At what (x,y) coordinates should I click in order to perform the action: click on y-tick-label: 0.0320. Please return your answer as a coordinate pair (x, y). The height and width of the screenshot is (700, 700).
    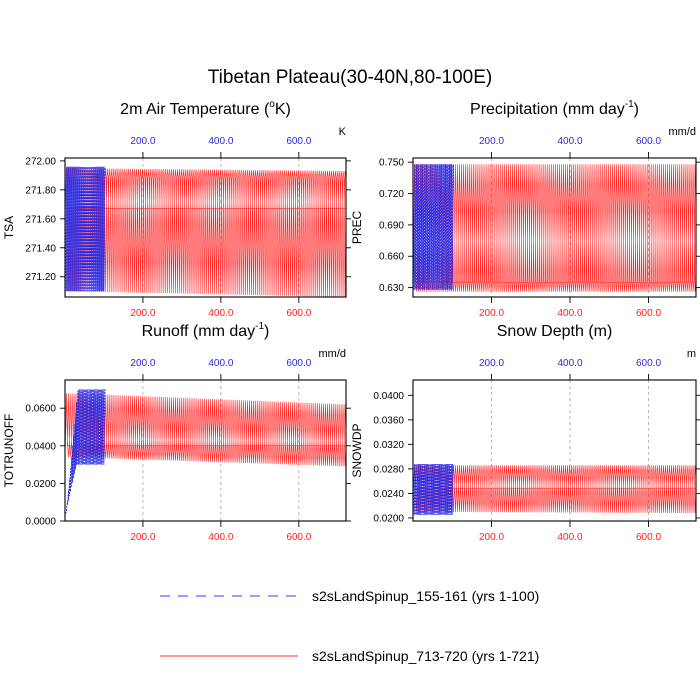
    Looking at the image, I should click on (388, 445).